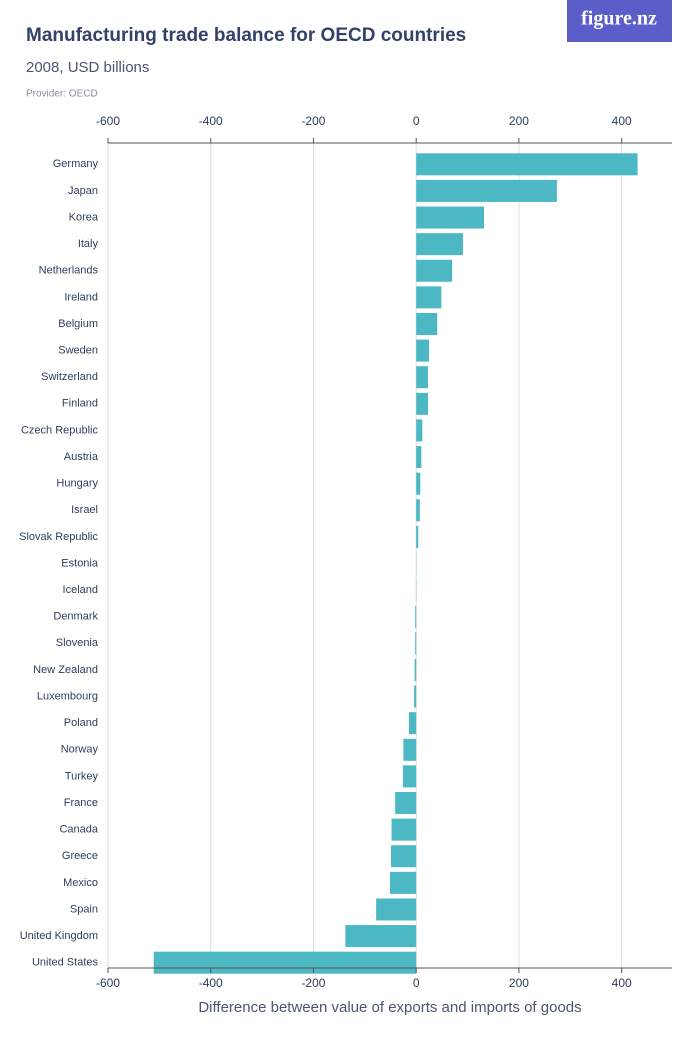  I want to click on y-tick-label: Hungary, so click(77, 484).